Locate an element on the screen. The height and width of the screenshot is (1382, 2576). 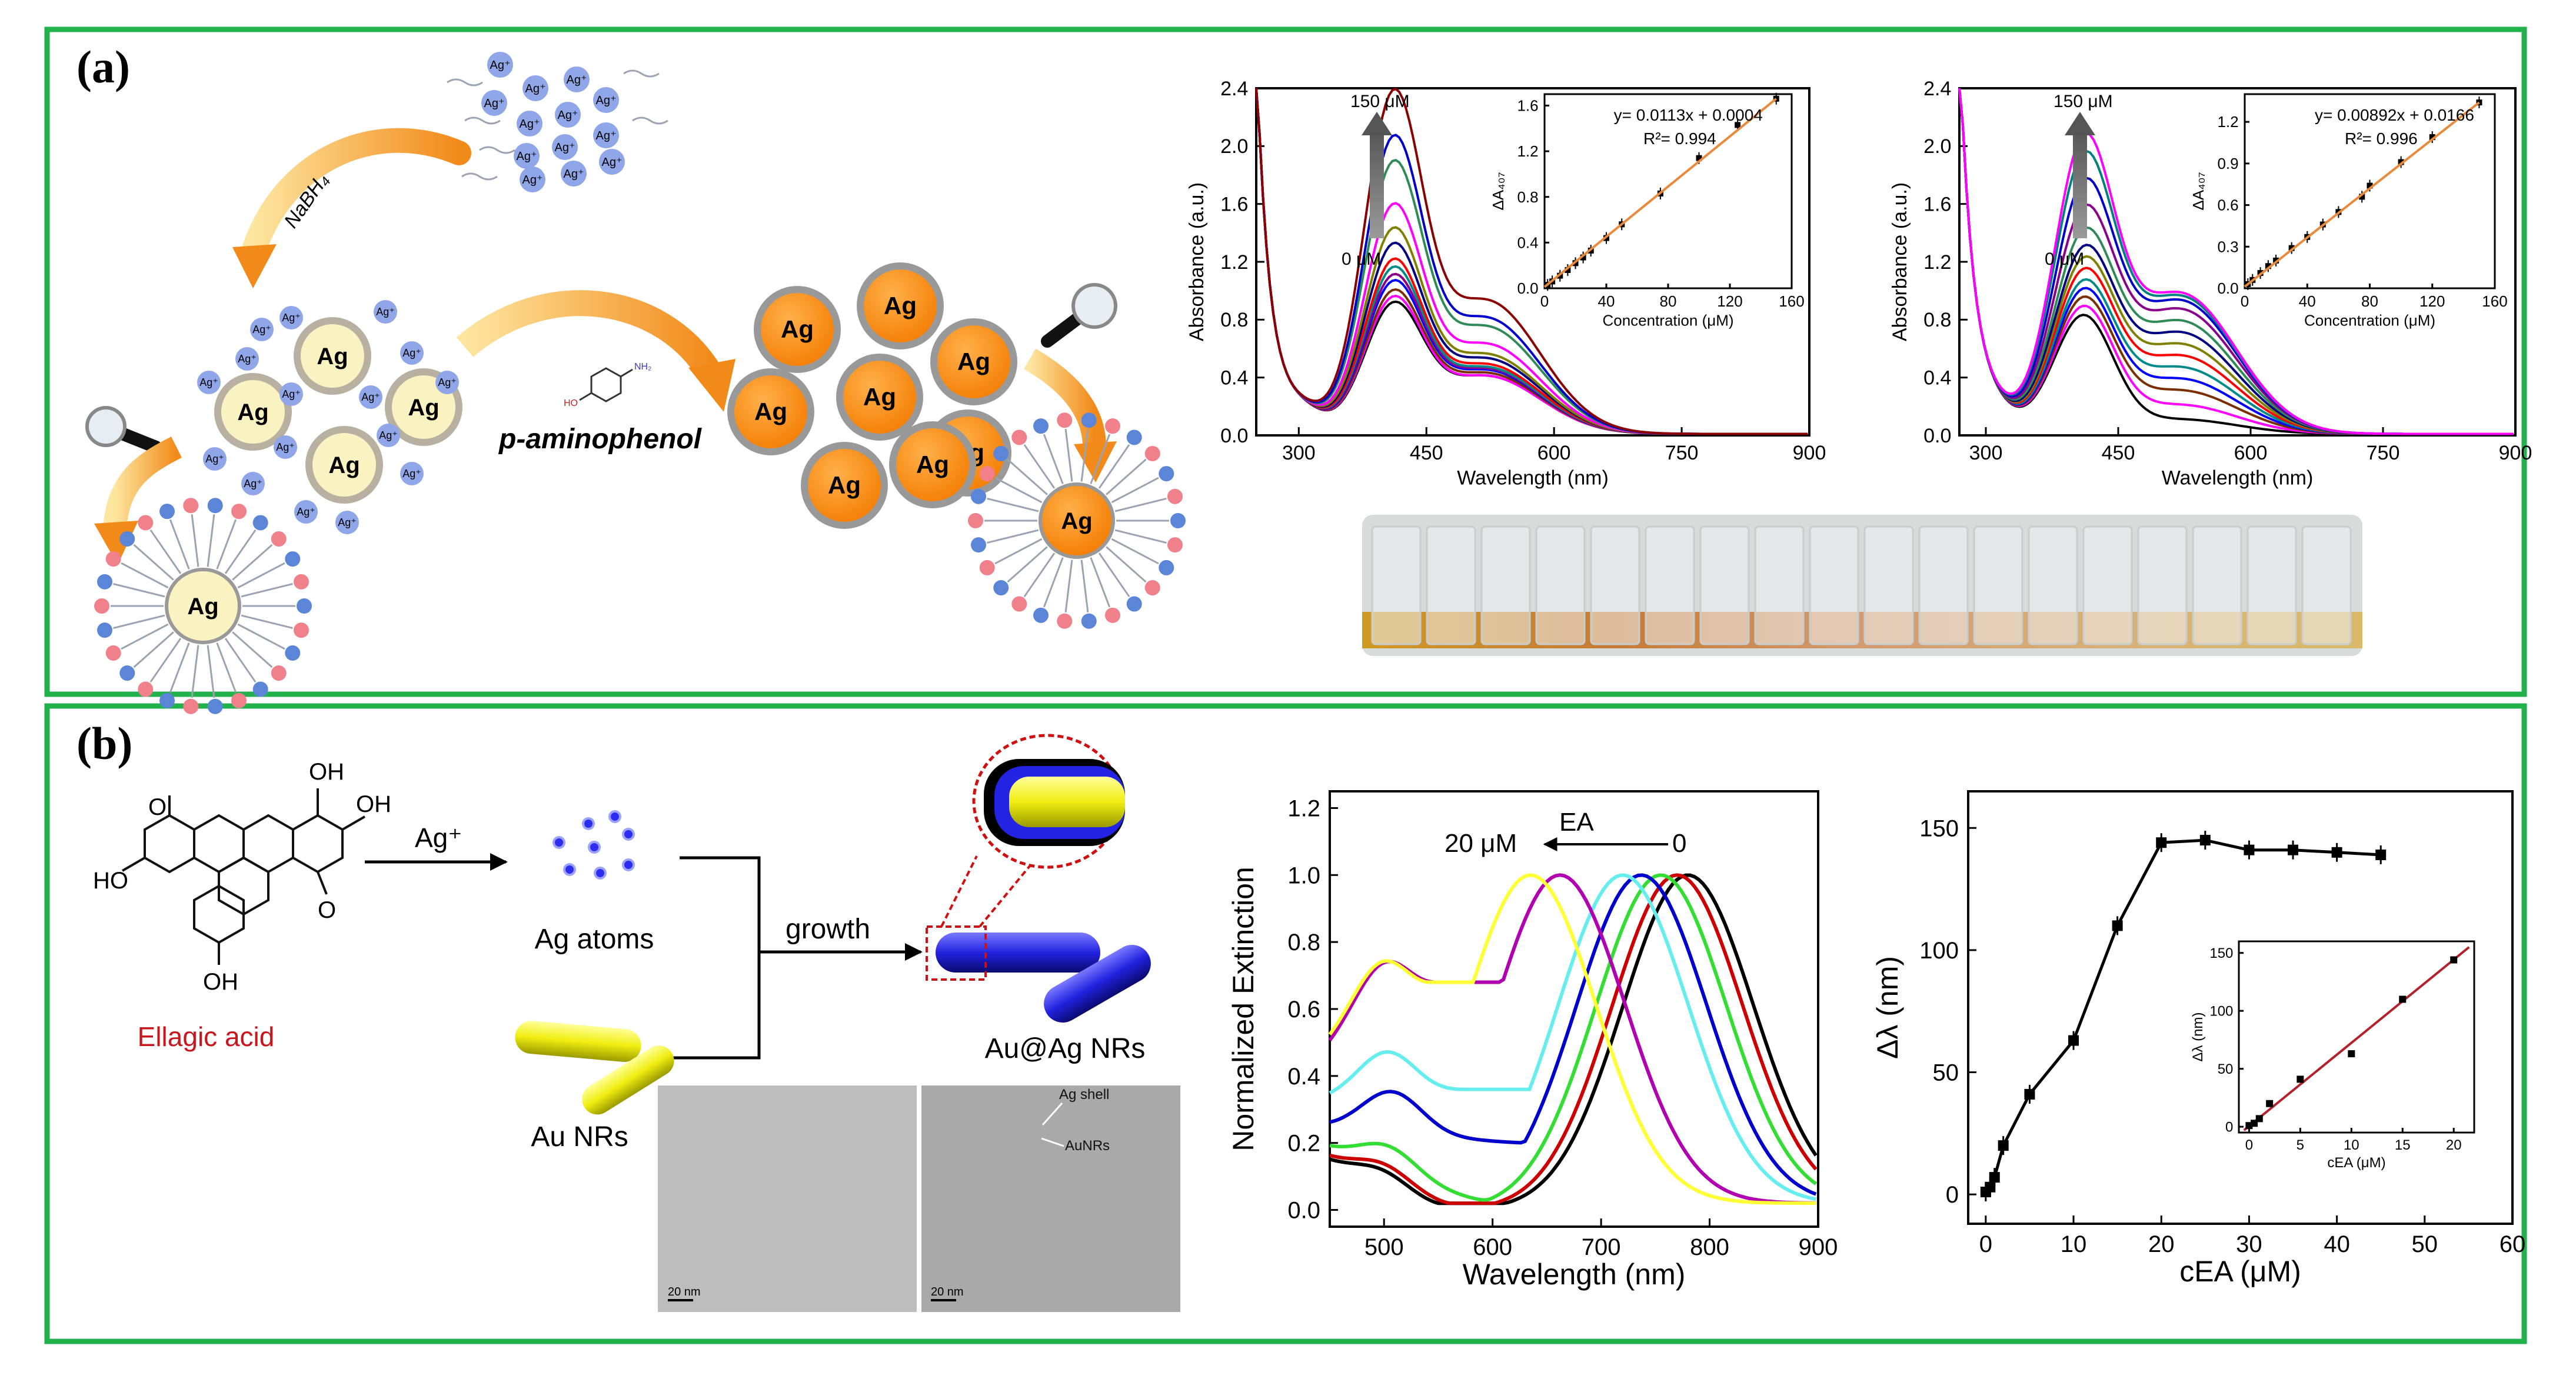
y-tick-label: 2.4 is located at coordinates (1234, 89).